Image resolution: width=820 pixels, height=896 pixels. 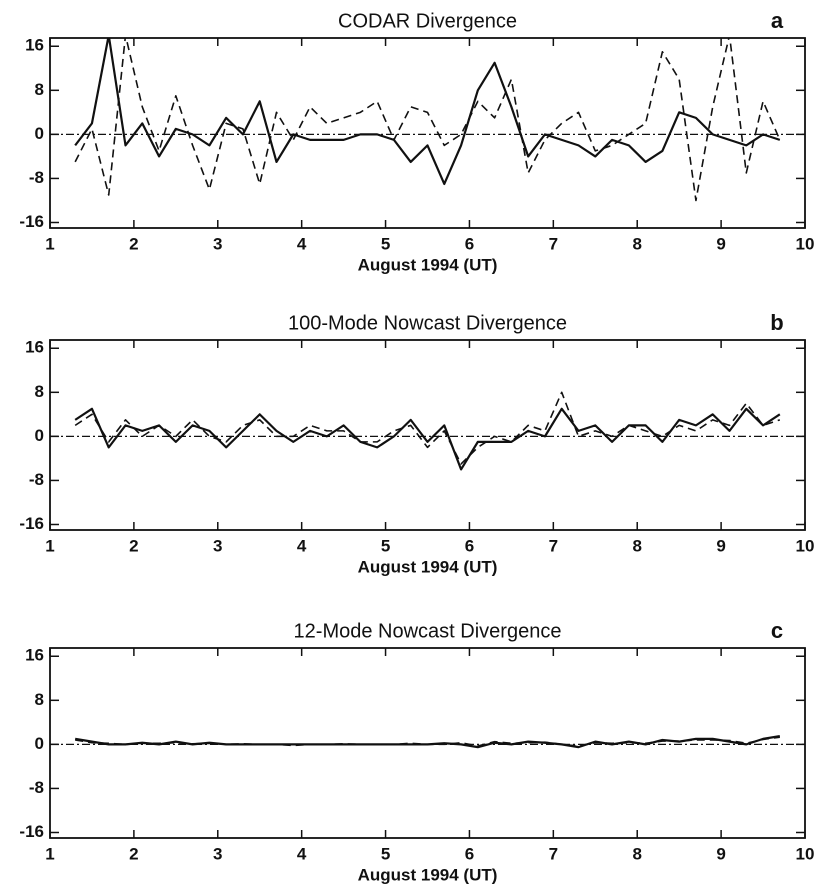 What do you see at coordinates (427, 323) in the screenshot?
I see `chart-title: 100-Mode Nowcast Divergence` at bounding box center [427, 323].